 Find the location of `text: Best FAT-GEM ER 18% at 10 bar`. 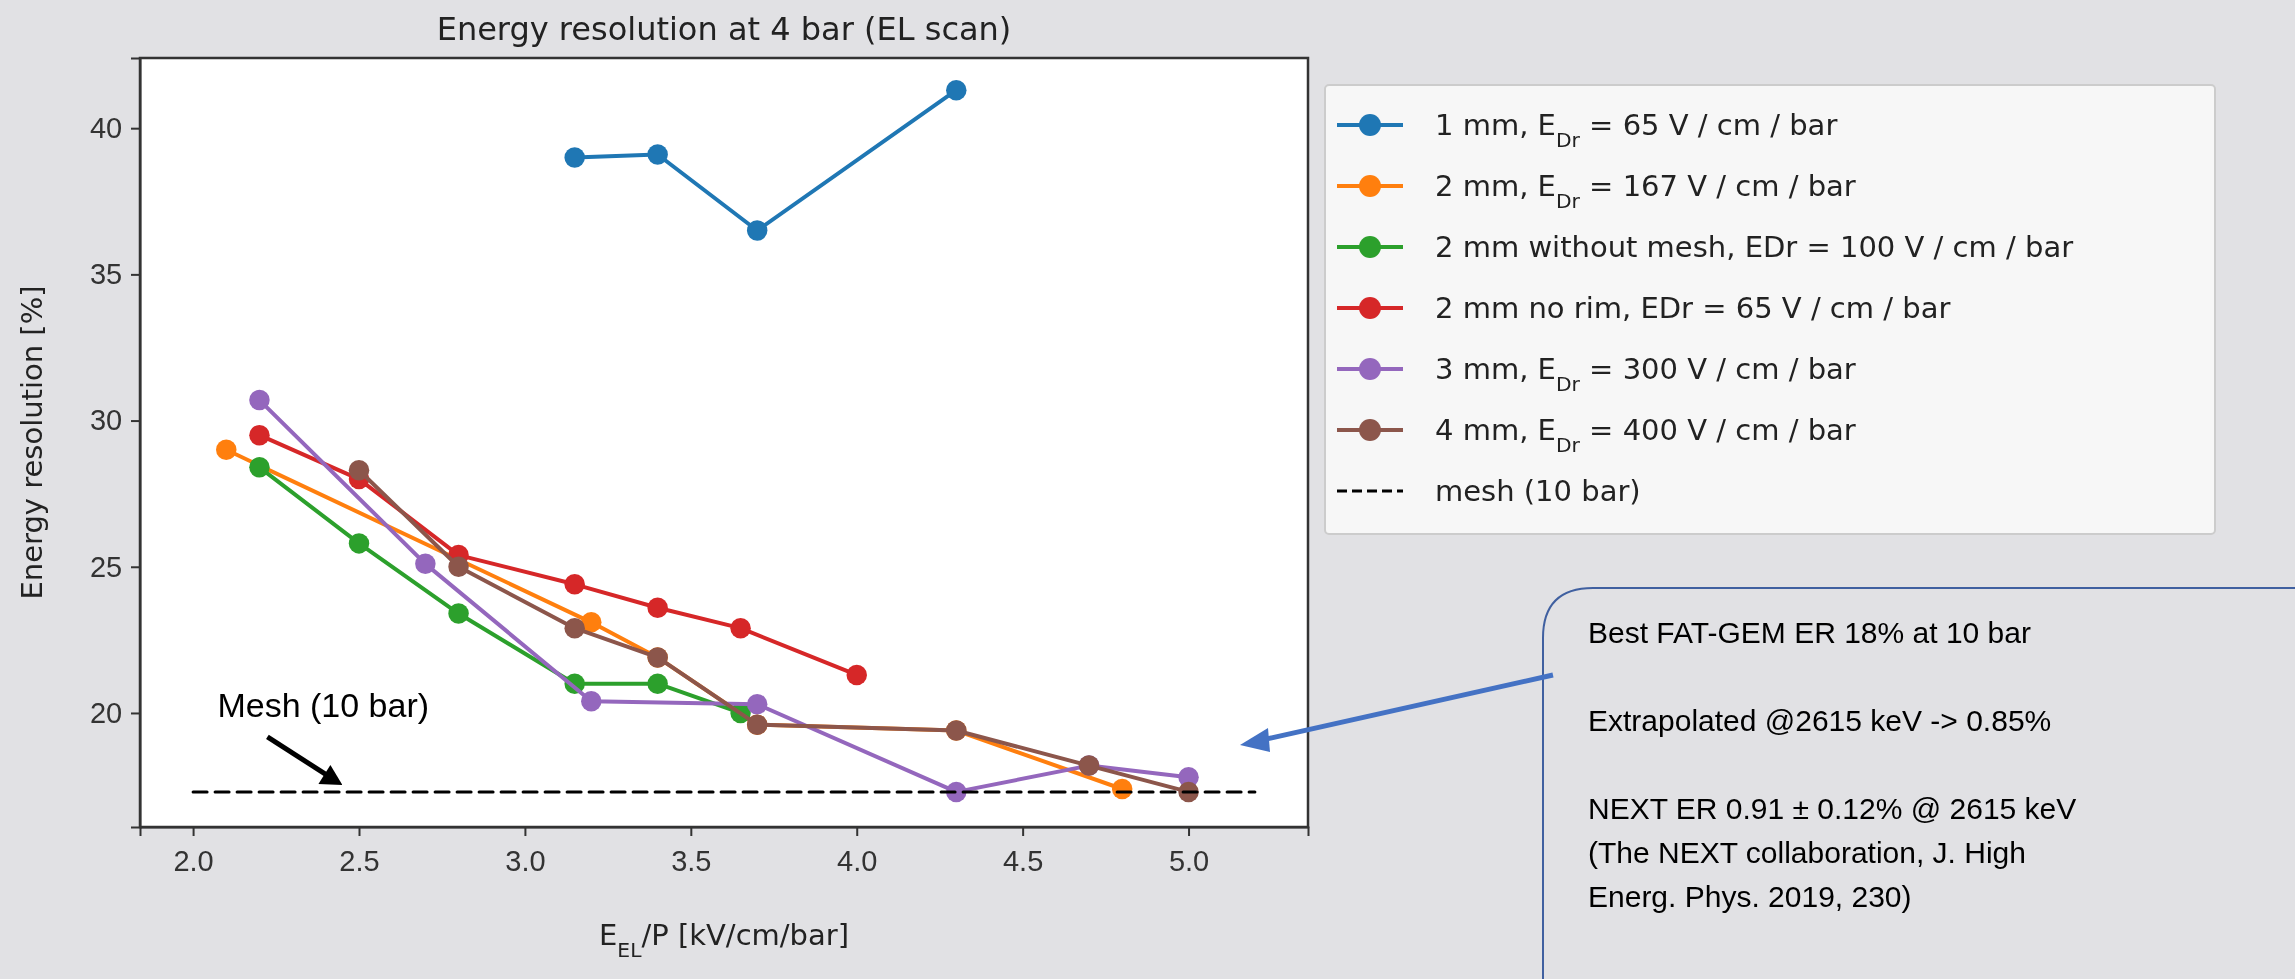

text: Best FAT-GEM ER 18% at 10 bar is located at coordinates (1809, 632).